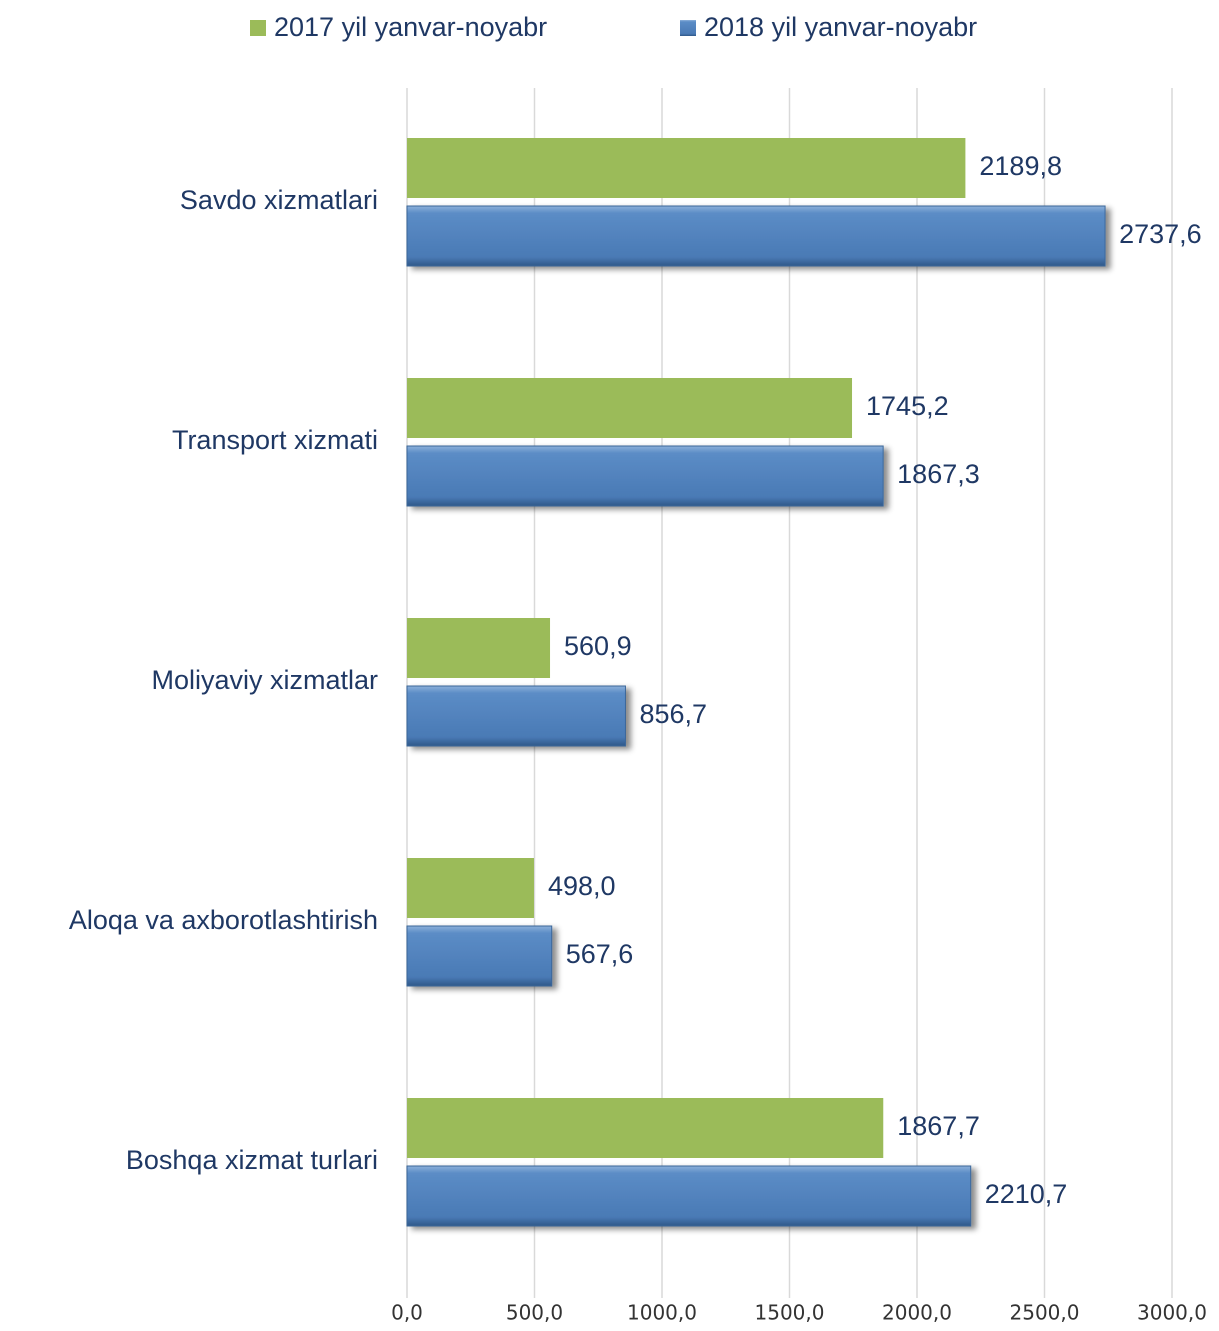 This screenshot has height=1331, width=1219. What do you see at coordinates (673, 714) in the screenshot?
I see `value-label-2018-yil-yanvar-noyabr-moliyaviy-xizmatlar: 856,7` at bounding box center [673, 714].